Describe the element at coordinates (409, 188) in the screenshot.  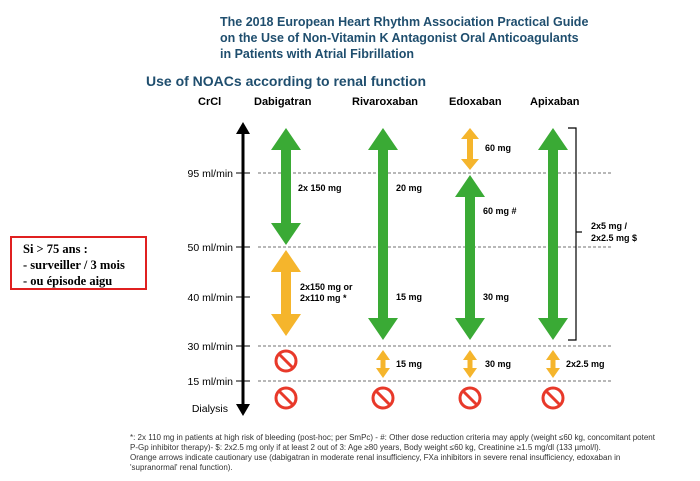
I see `dose-rivaroxaban-high: 20 mg` at that location.